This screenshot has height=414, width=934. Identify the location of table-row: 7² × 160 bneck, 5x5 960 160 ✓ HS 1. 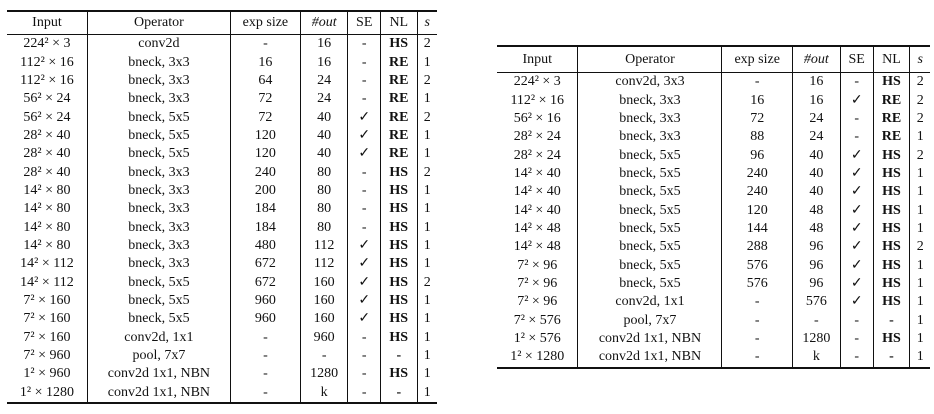
(222, 319).